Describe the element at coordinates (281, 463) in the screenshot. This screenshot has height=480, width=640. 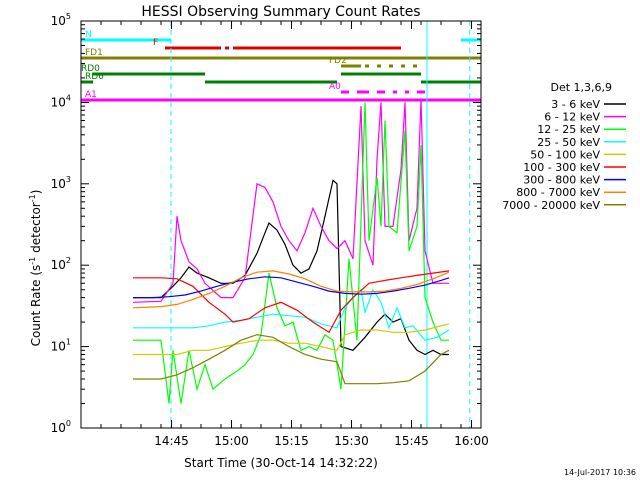
I see `x-axis-label: Start Time (30-Oct-14 14:32:22)` at that location.